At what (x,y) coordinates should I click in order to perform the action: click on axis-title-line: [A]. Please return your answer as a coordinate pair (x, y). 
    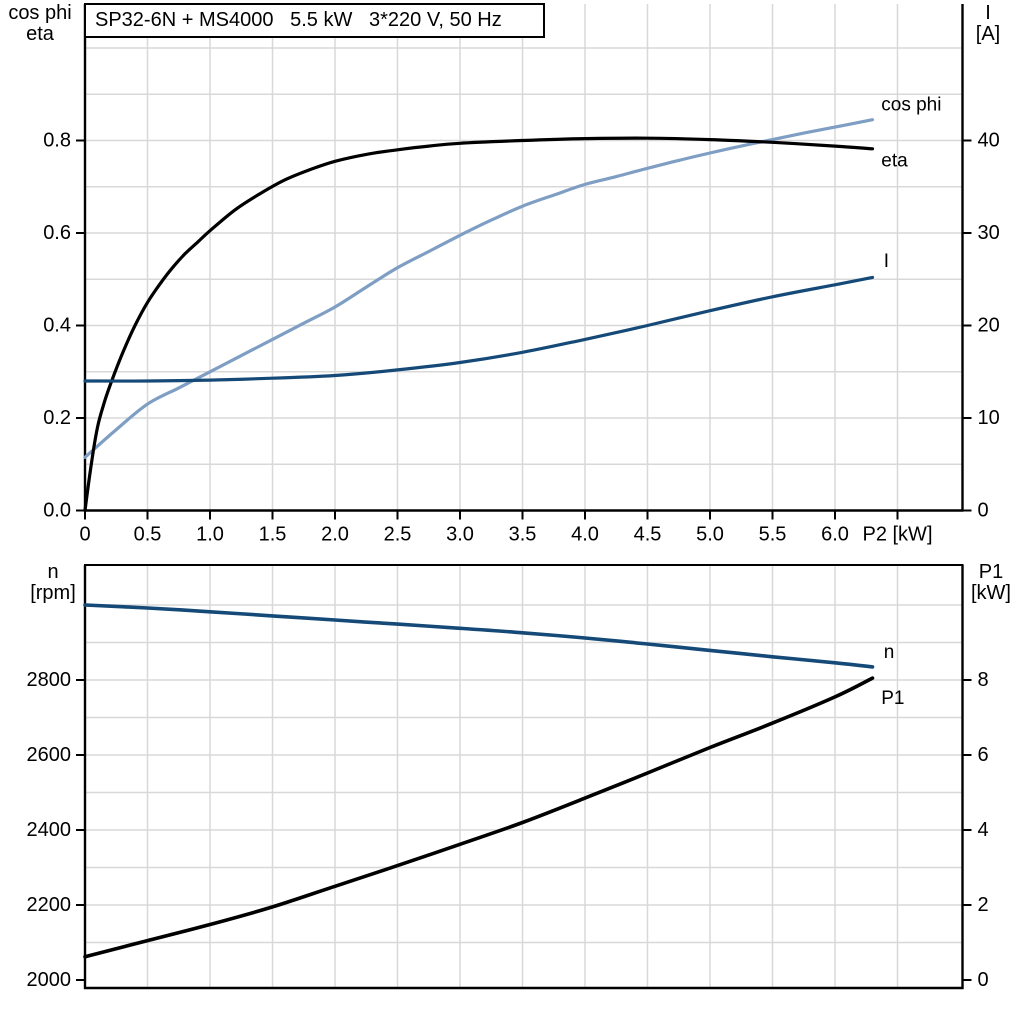
    Looking at the image, I should click on (988, 34).